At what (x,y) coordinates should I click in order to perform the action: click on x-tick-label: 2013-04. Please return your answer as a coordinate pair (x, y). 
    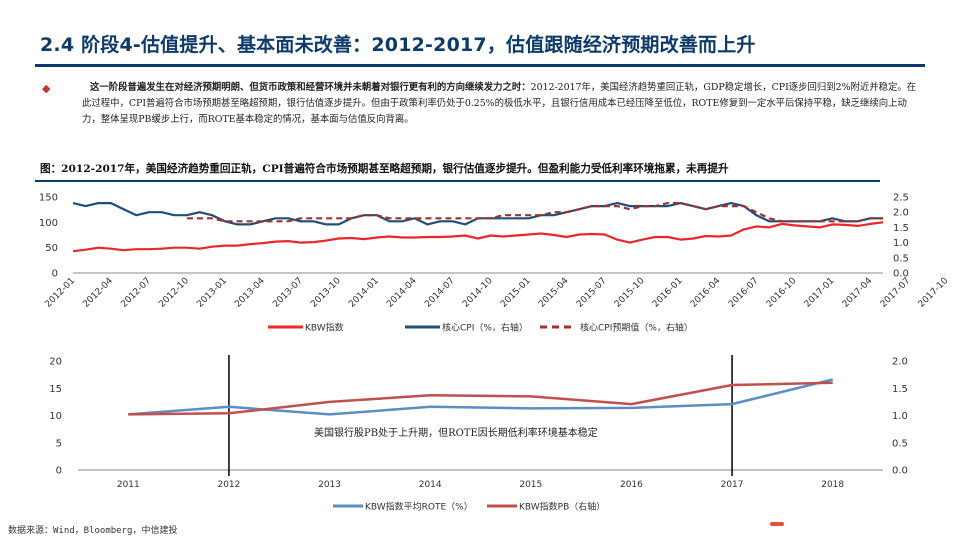
    Looking at the image, I should click on (250, 293).